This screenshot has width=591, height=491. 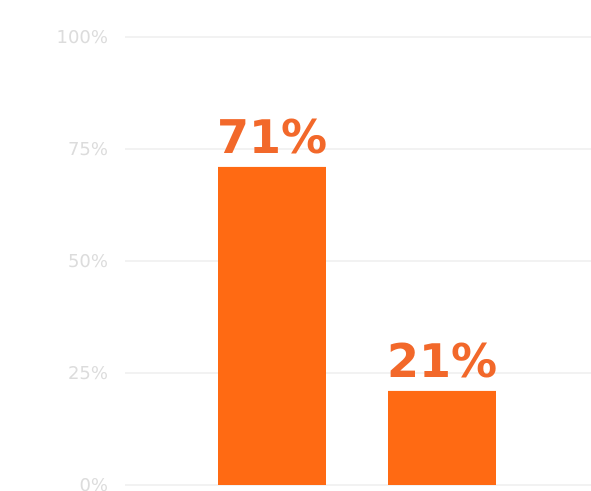 What do you see at coordinates (88, 261) in the screenshot?
I see `y-tick-label: 50%` at bounding box center [88, 261].